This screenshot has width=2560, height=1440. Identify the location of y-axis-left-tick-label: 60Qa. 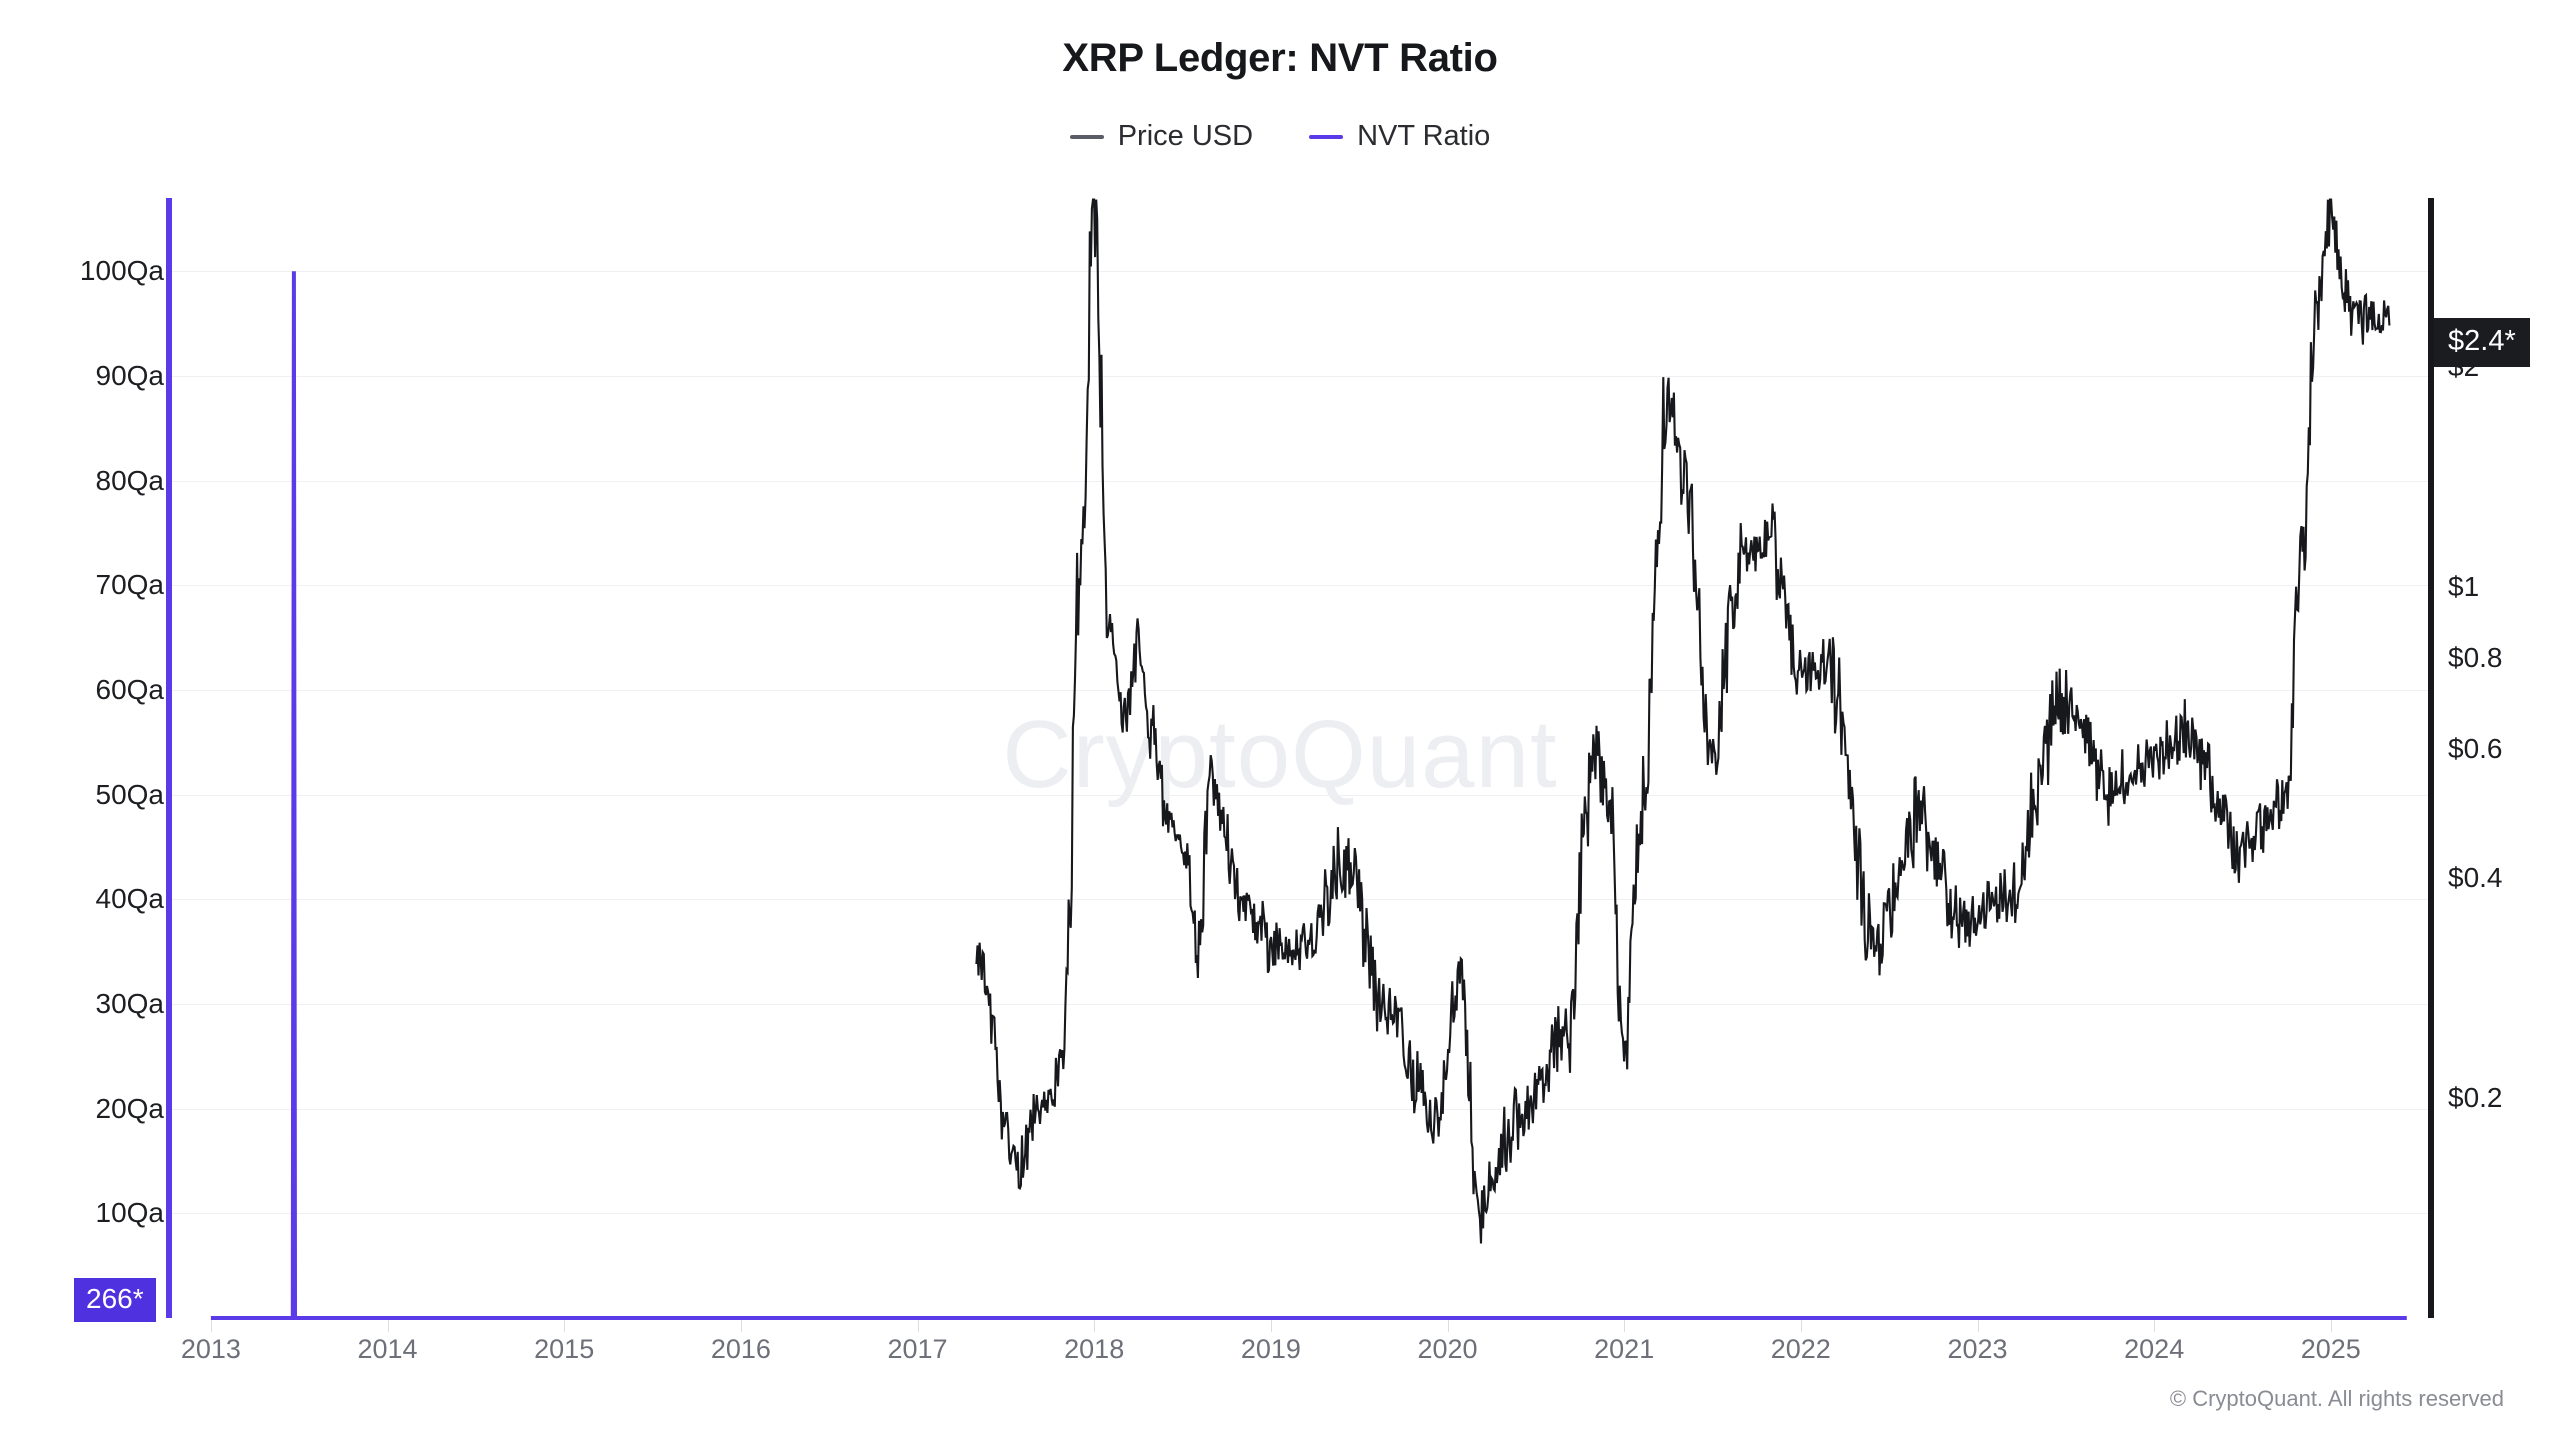
(130, 689).